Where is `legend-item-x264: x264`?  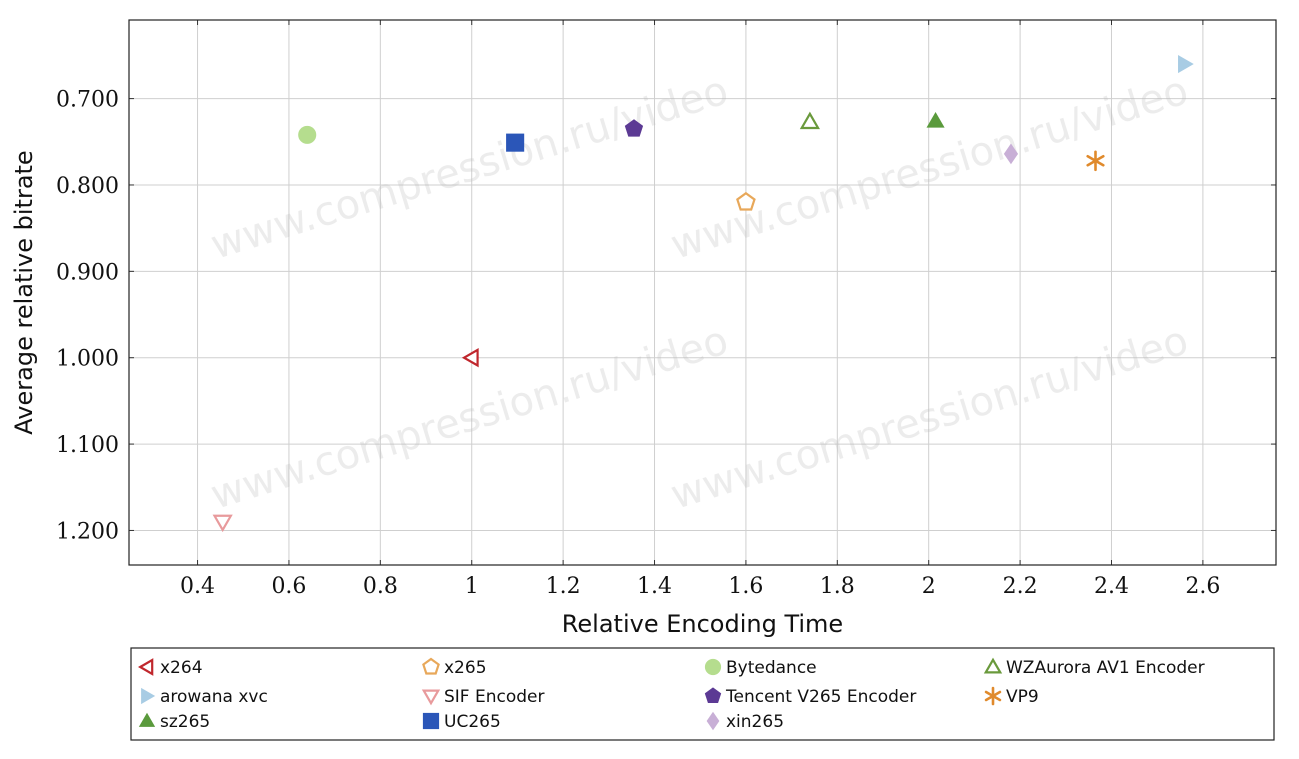
legend-item-x264: x264 is located at coordinates (170, 668).